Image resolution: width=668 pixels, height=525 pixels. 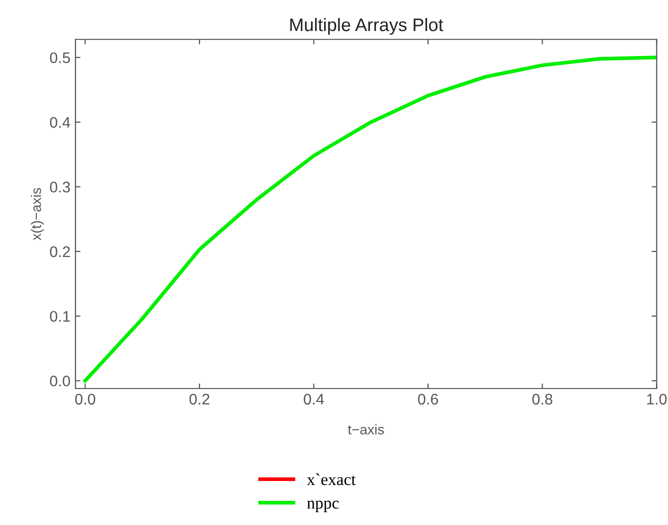 I want to click on y-tick-label: 0.5, so click(x=60, y=58).